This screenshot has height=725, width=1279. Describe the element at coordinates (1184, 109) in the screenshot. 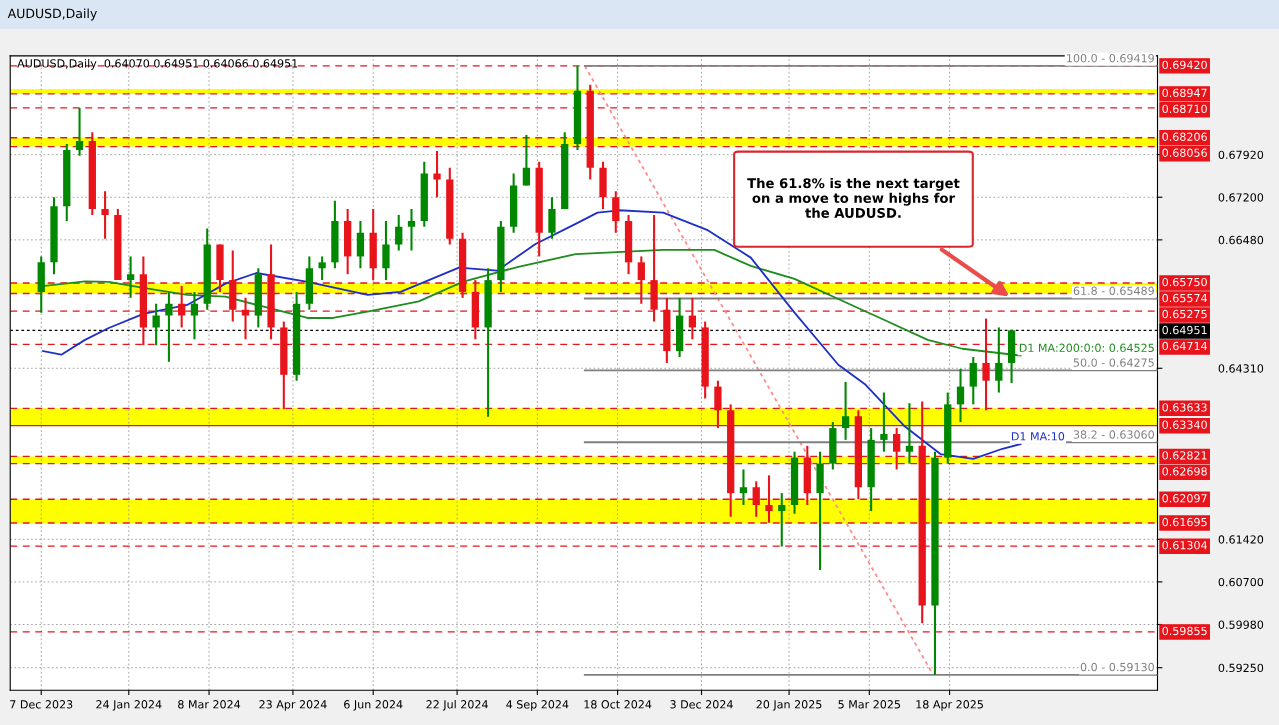

I see `ref-line-label: 0.68710` at that location.